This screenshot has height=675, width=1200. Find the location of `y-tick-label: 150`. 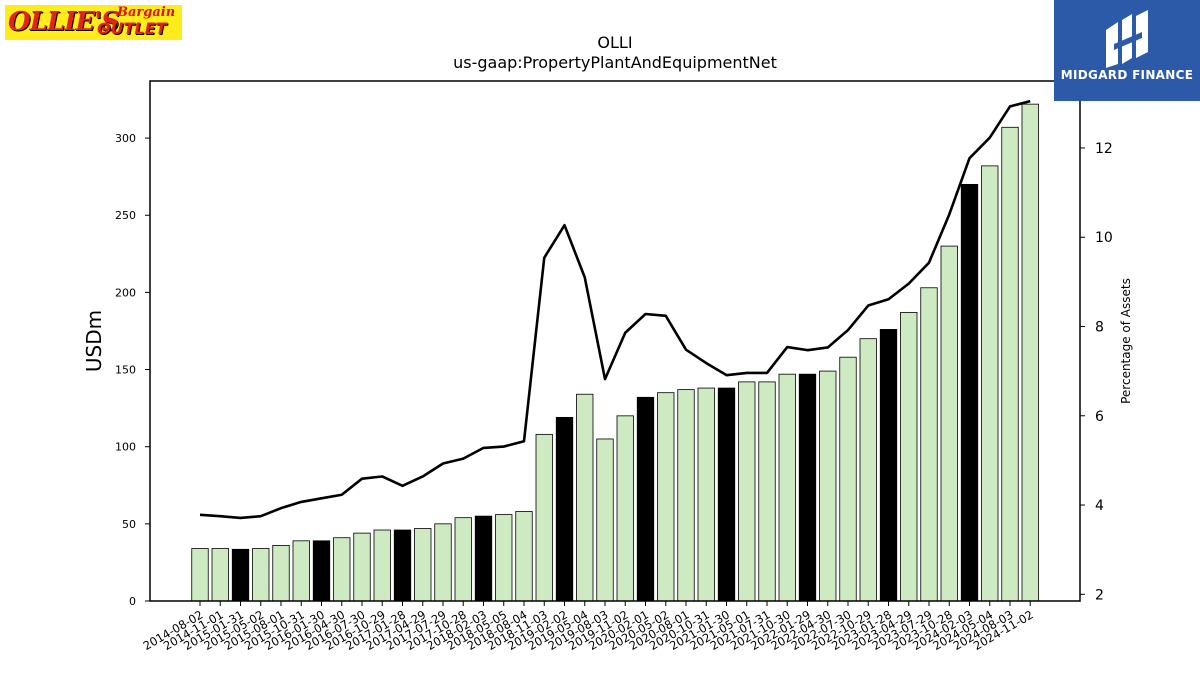

y-tick-label: 150 is located at coordinates (125, 370).